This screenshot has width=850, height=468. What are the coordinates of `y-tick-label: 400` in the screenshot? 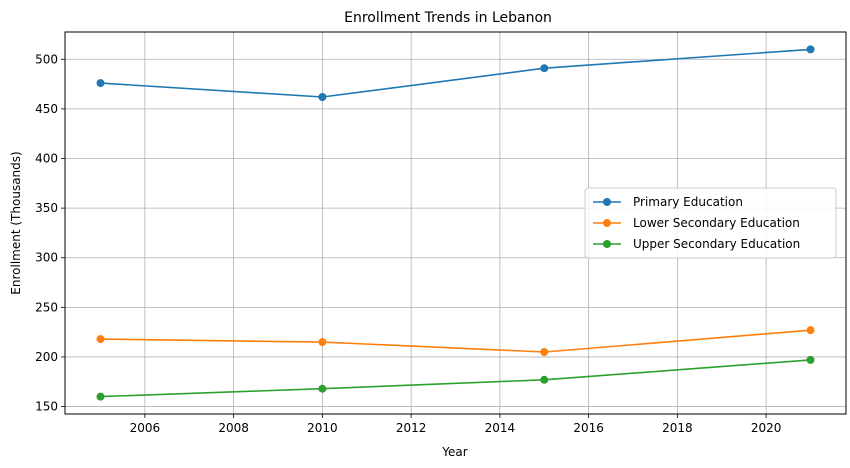 It's located at (46, 159).